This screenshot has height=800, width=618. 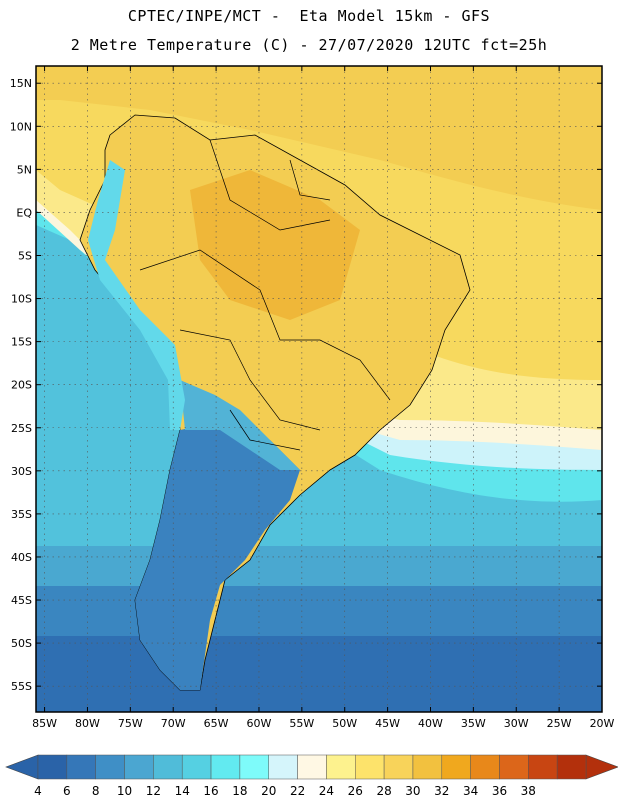 I want to click on lat-tick-label: 15S, so click(x=21, y=342).